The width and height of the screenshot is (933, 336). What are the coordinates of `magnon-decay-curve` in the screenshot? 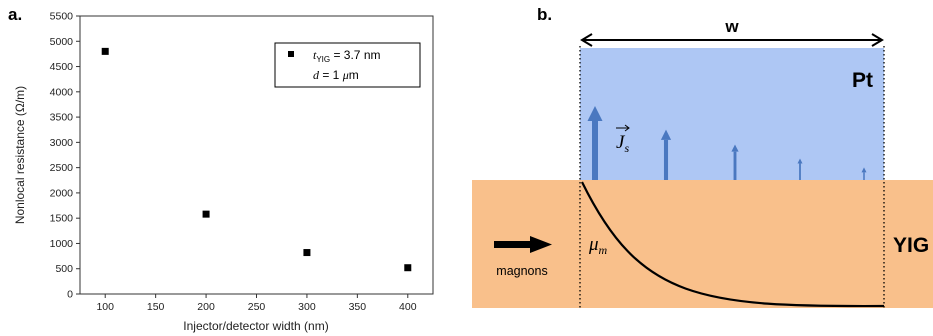 It's located at (733, 244).